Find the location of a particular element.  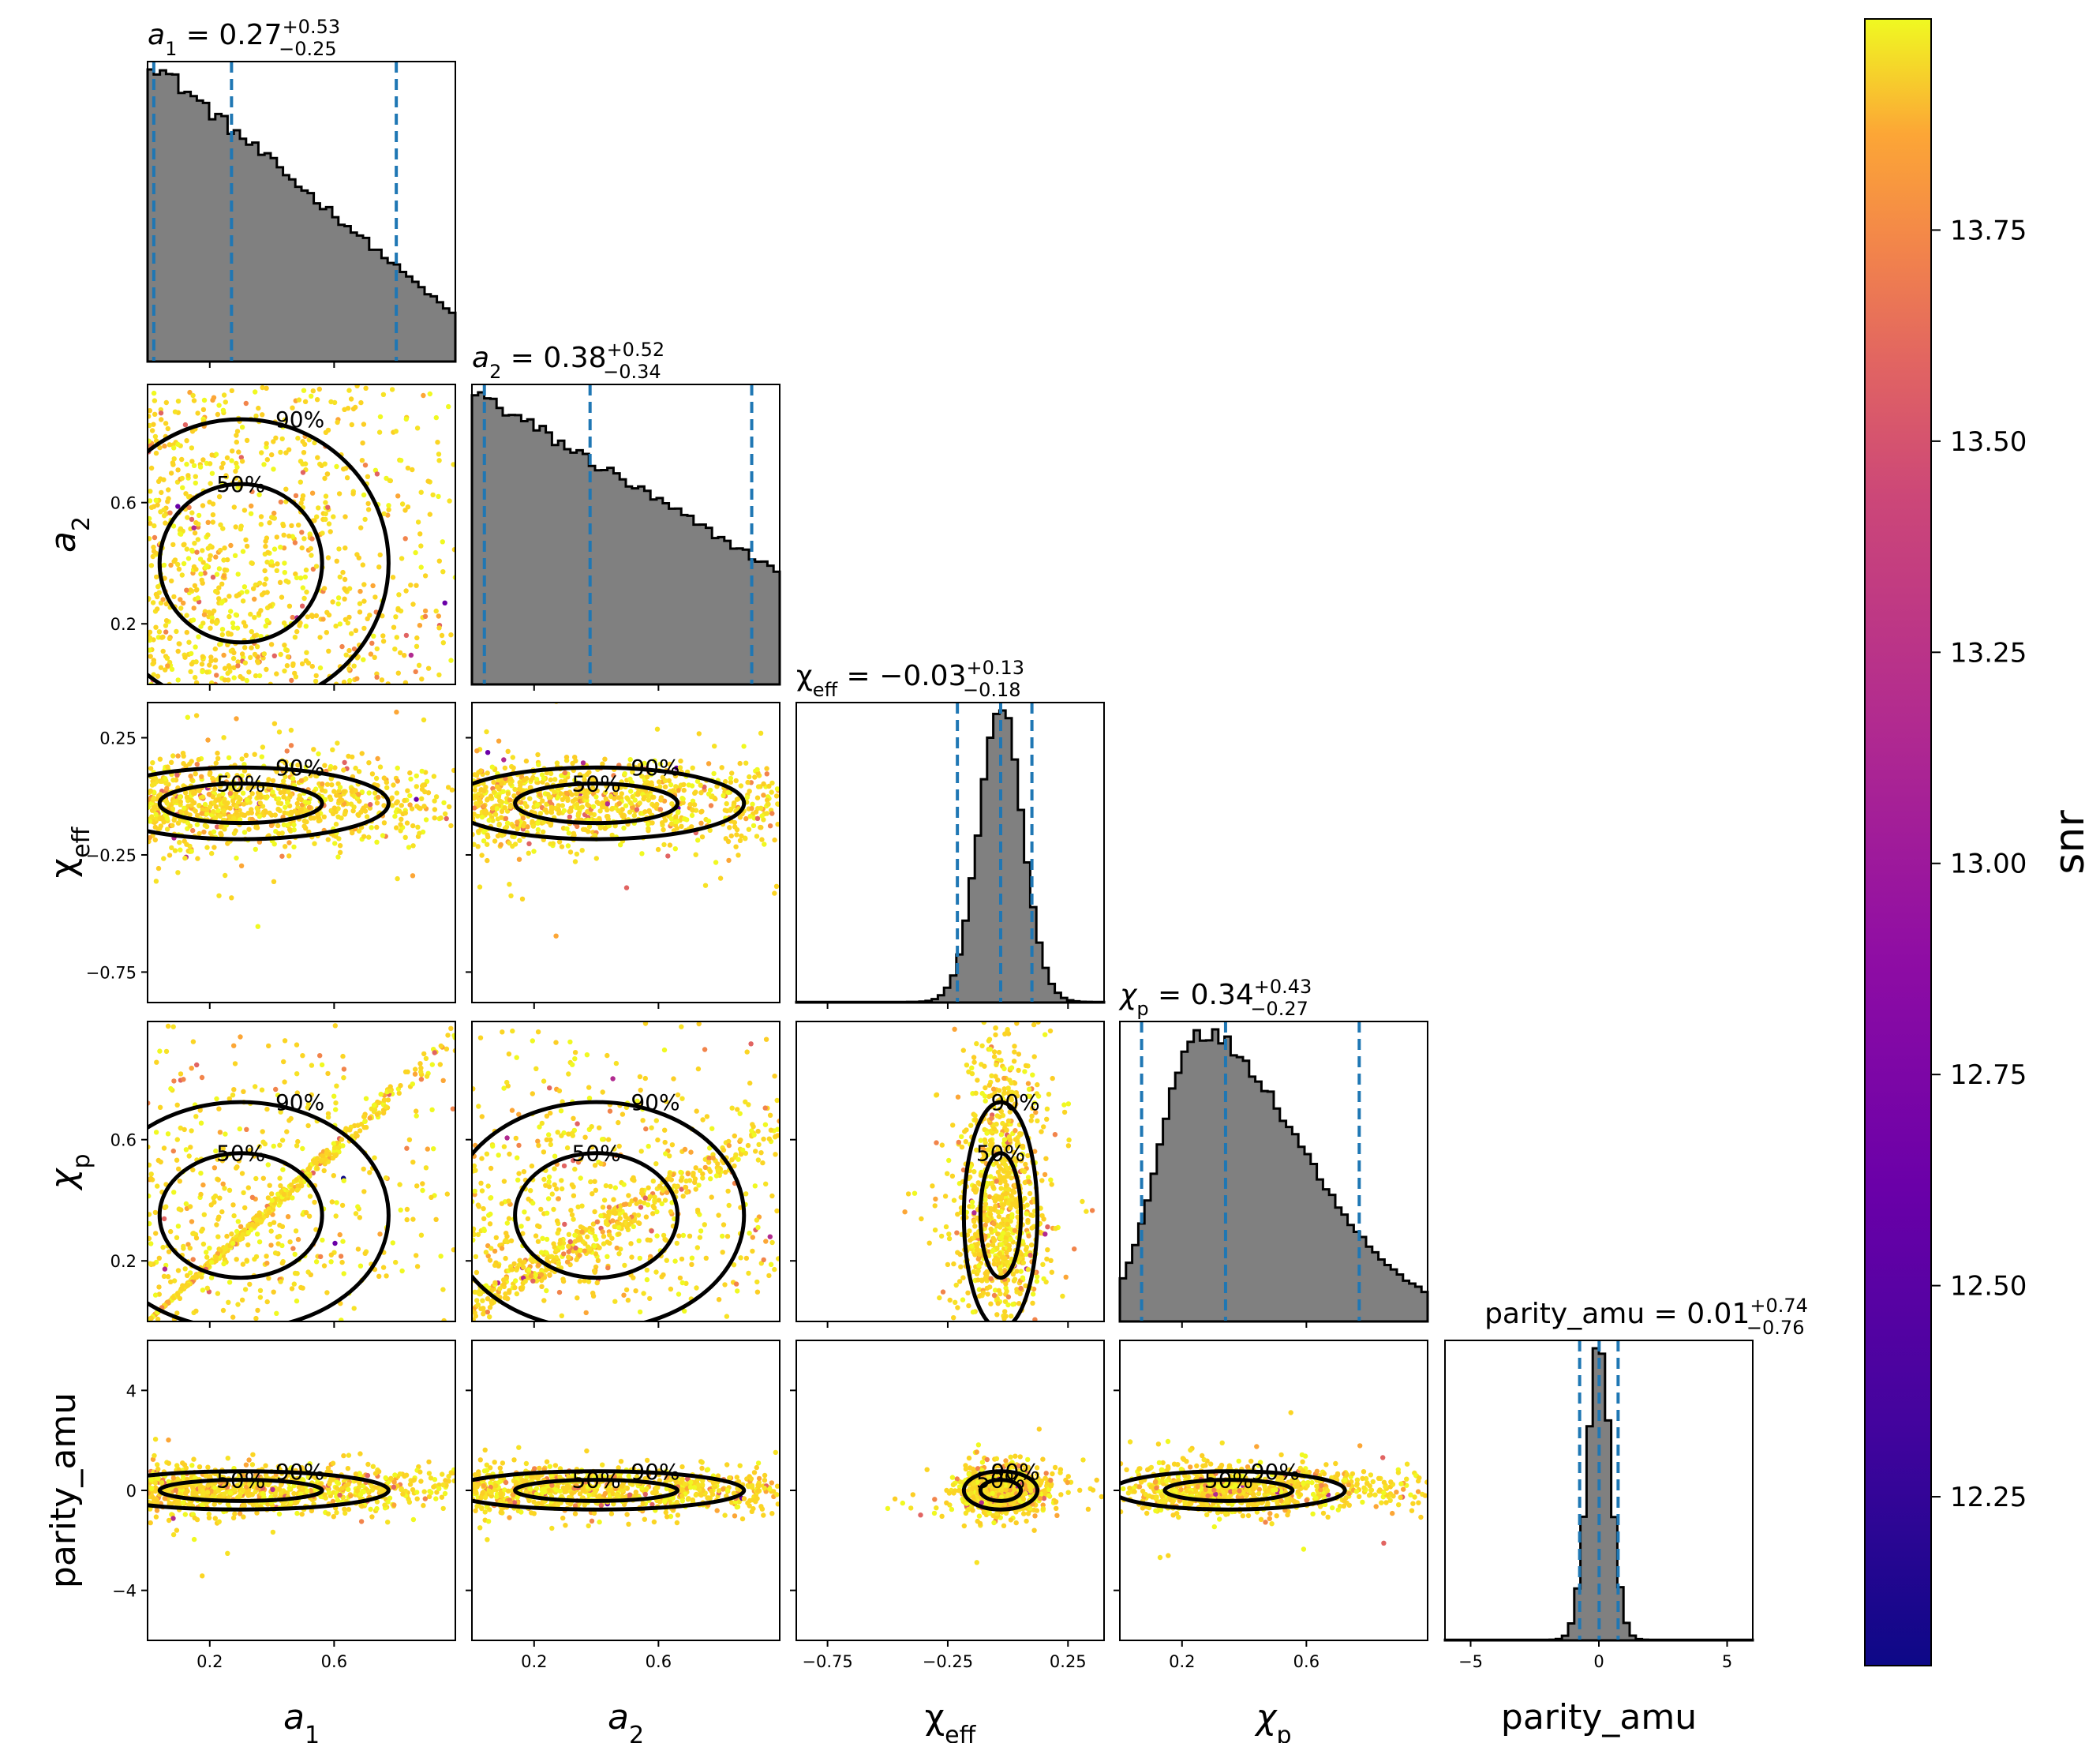

colorbar-tick-label-0: 12.25 is located at coordinates (1988, 1497).